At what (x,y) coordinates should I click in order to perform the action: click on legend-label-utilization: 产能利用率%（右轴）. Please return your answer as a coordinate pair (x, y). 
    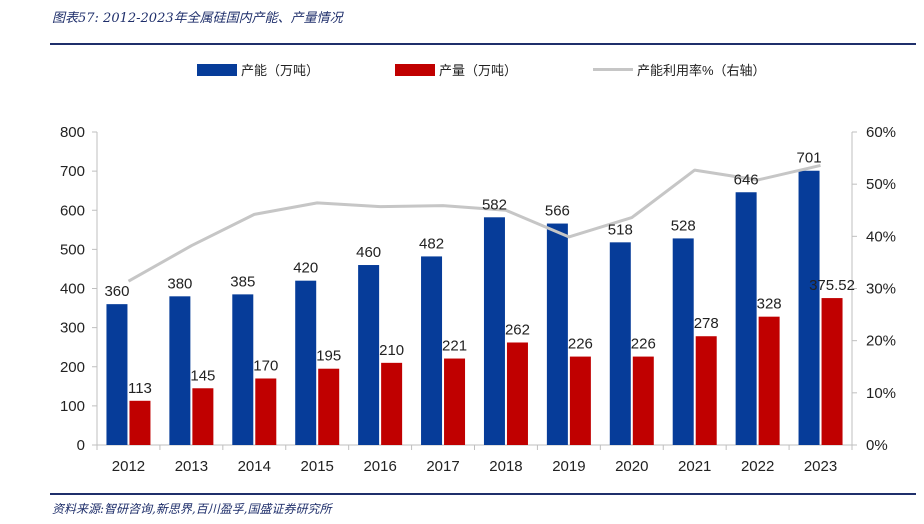
    Looking at the image, I should click on (701, 70).